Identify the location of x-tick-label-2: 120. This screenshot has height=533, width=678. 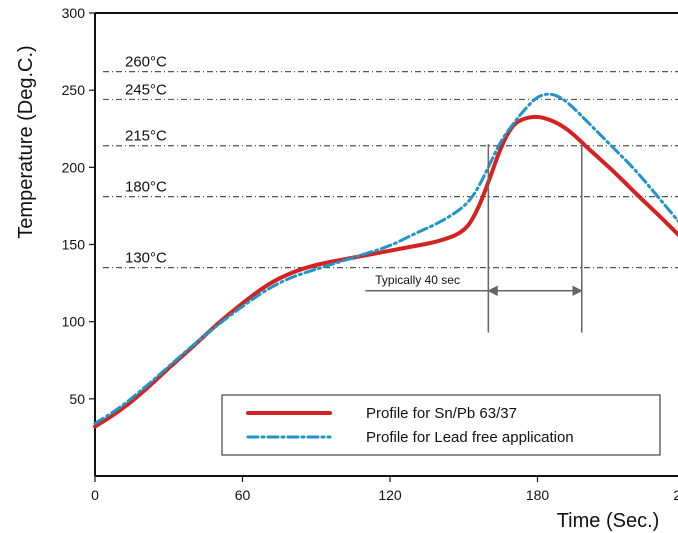
(390, 495).